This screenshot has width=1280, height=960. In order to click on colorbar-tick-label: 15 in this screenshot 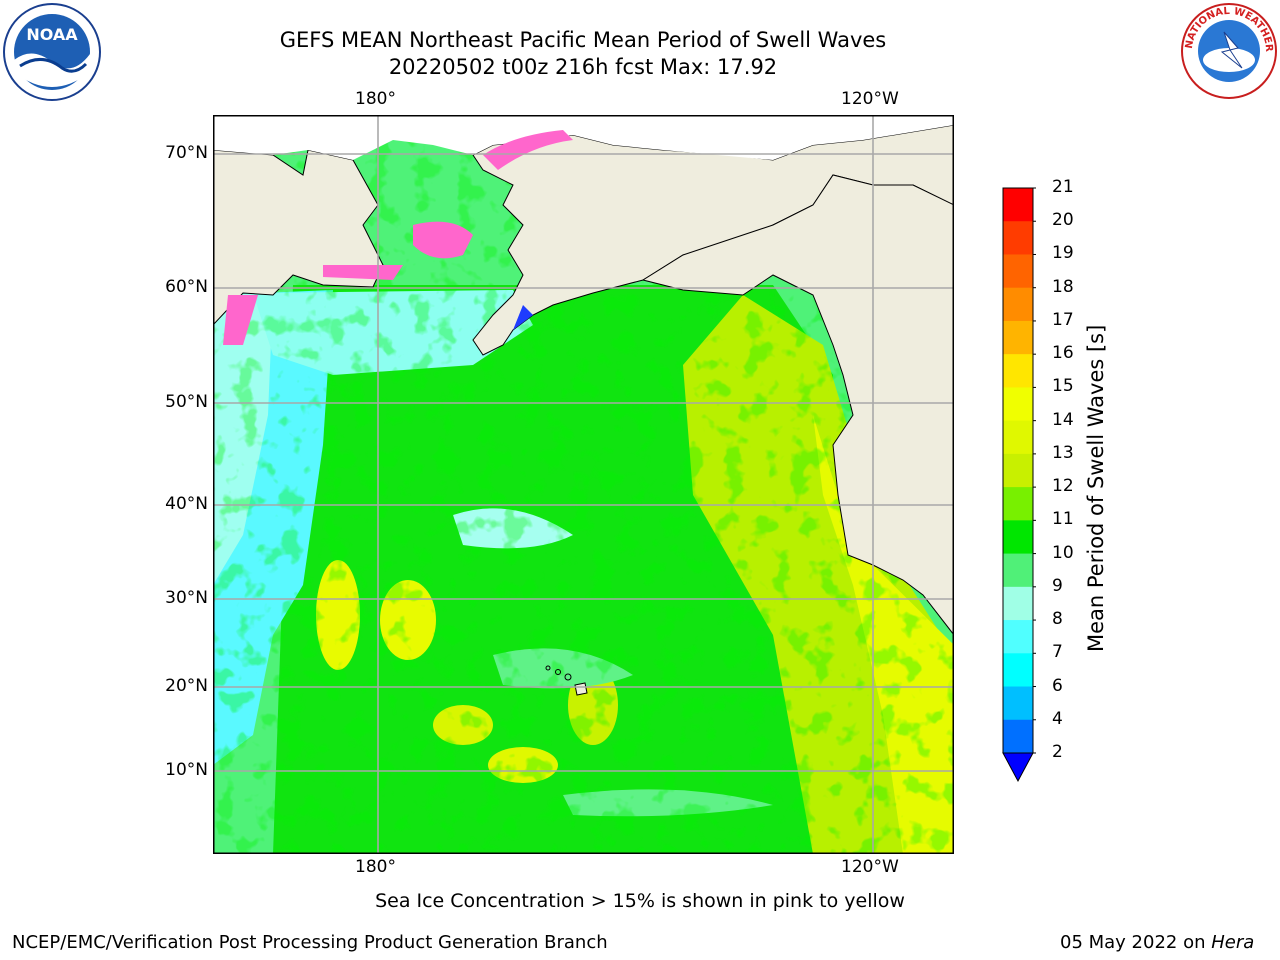, I will do `click(1063, 386)`.